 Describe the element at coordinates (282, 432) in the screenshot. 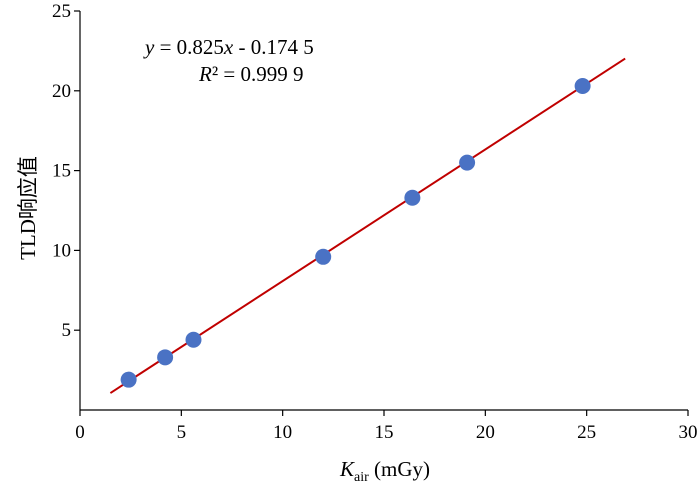

I see `x-tick-label: 10` at that location.